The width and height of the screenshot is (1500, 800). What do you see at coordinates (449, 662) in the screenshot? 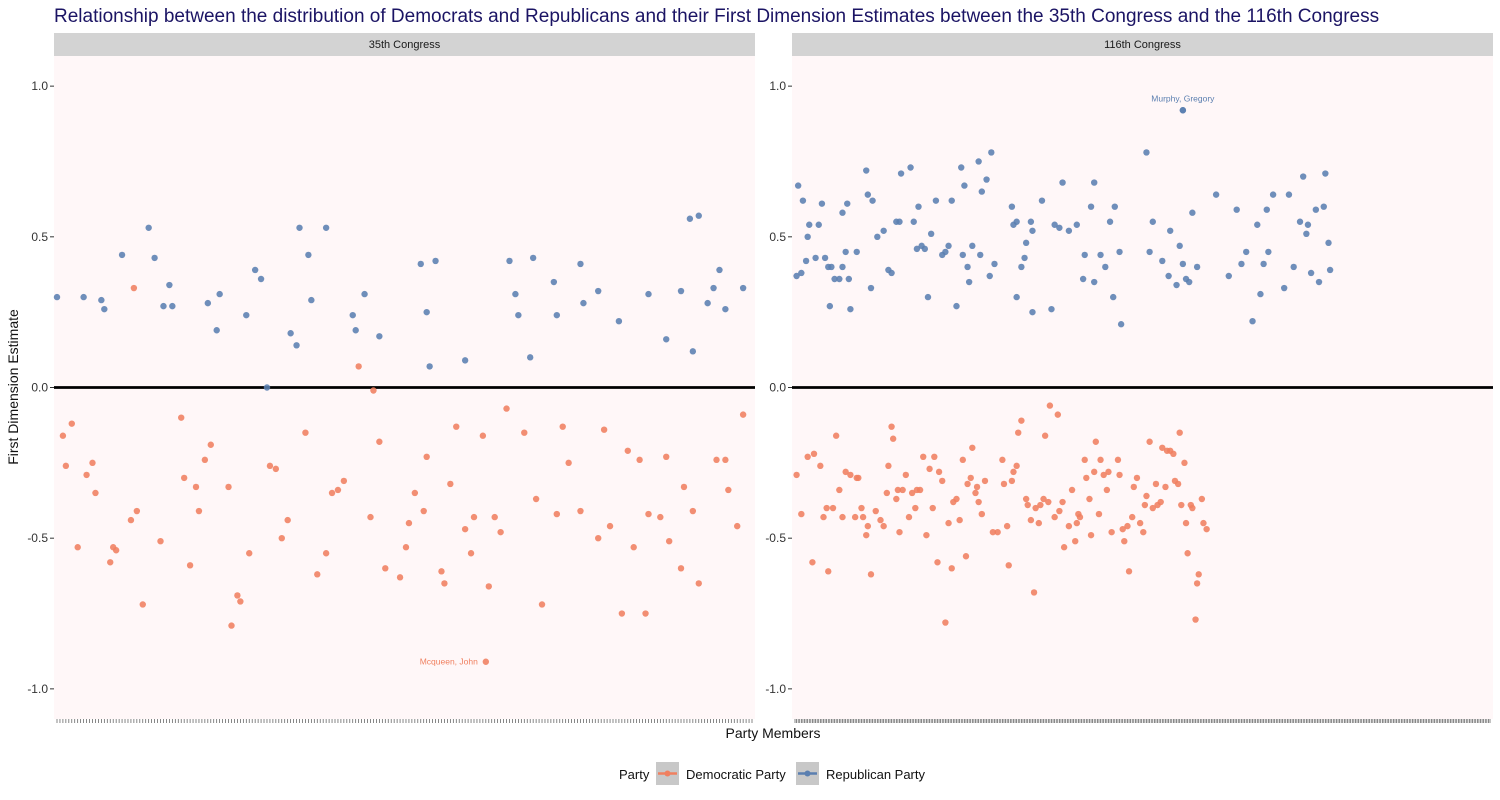
I see `point-annotation: Mcqueen, John` at bounding box center [449, 662].